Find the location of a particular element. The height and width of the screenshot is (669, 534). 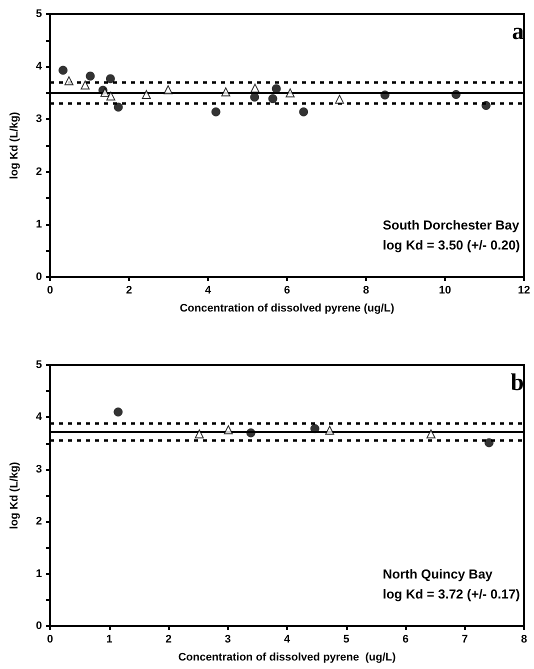

x-tick-label: 1 is located at coordinates (109, 640).